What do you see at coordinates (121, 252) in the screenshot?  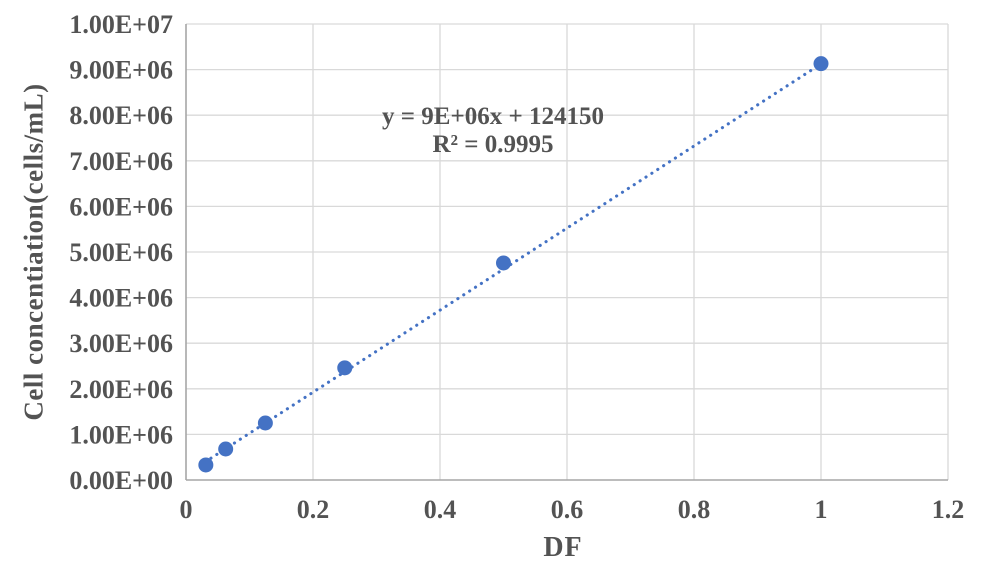 I see `y-tick-label: 5.00E+06` at bounding box center [121, 252].